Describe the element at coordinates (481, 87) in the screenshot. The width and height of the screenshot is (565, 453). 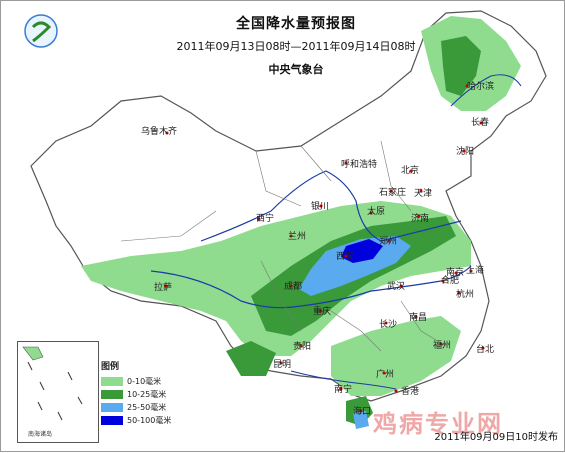
I see `city-label-haerbin: 哈尔滨` at that location.